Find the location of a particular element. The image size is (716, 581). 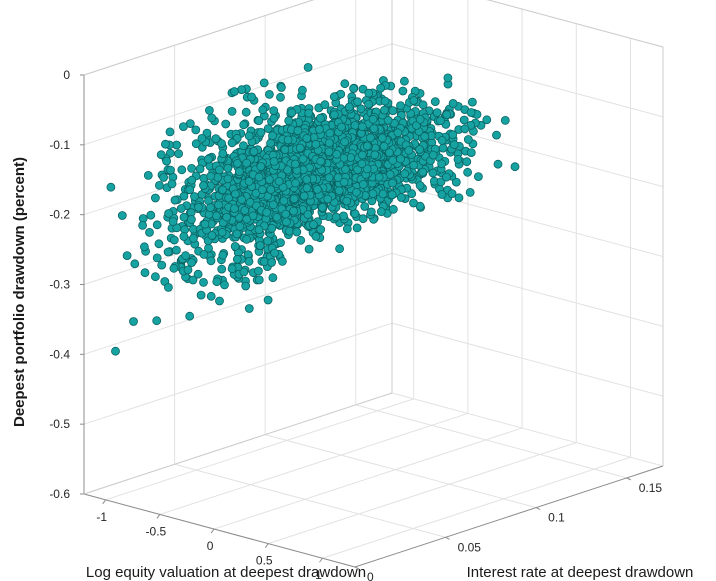

back-wall-gridline-z is located at coordinates (575, 24).